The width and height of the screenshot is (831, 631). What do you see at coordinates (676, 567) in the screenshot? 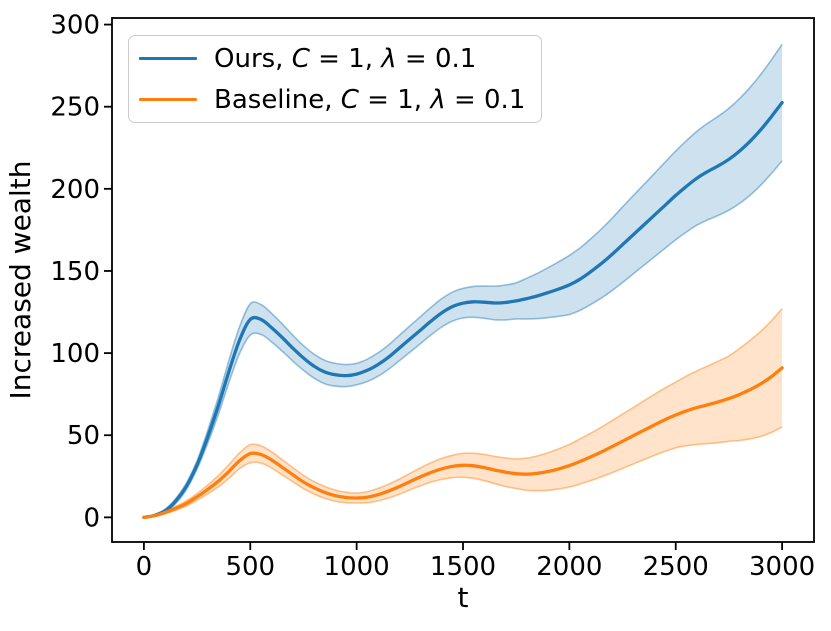
I see `x-tick-label: 2500` at bounding box center [676, 567].